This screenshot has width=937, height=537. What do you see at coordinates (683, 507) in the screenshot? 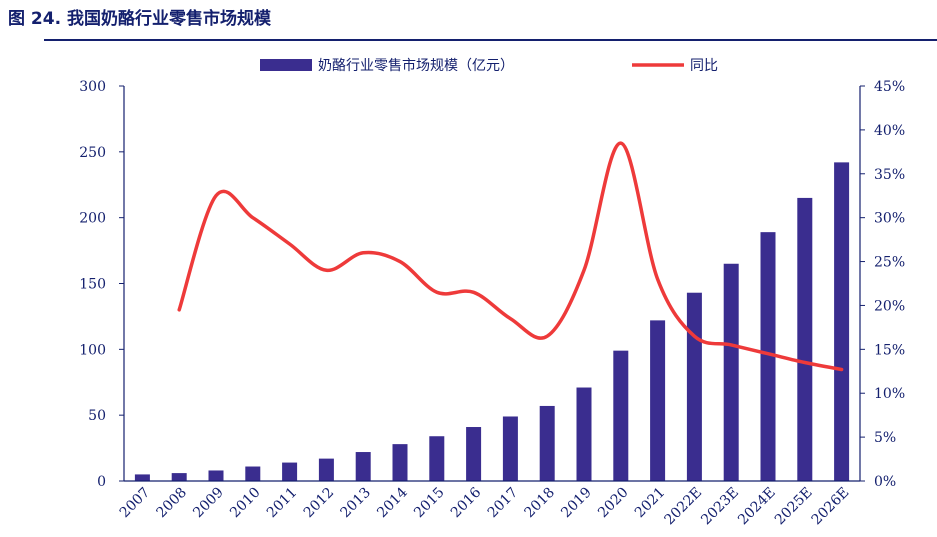
I see `x-tick-label: 2022E` at bounding box center [683, 507].